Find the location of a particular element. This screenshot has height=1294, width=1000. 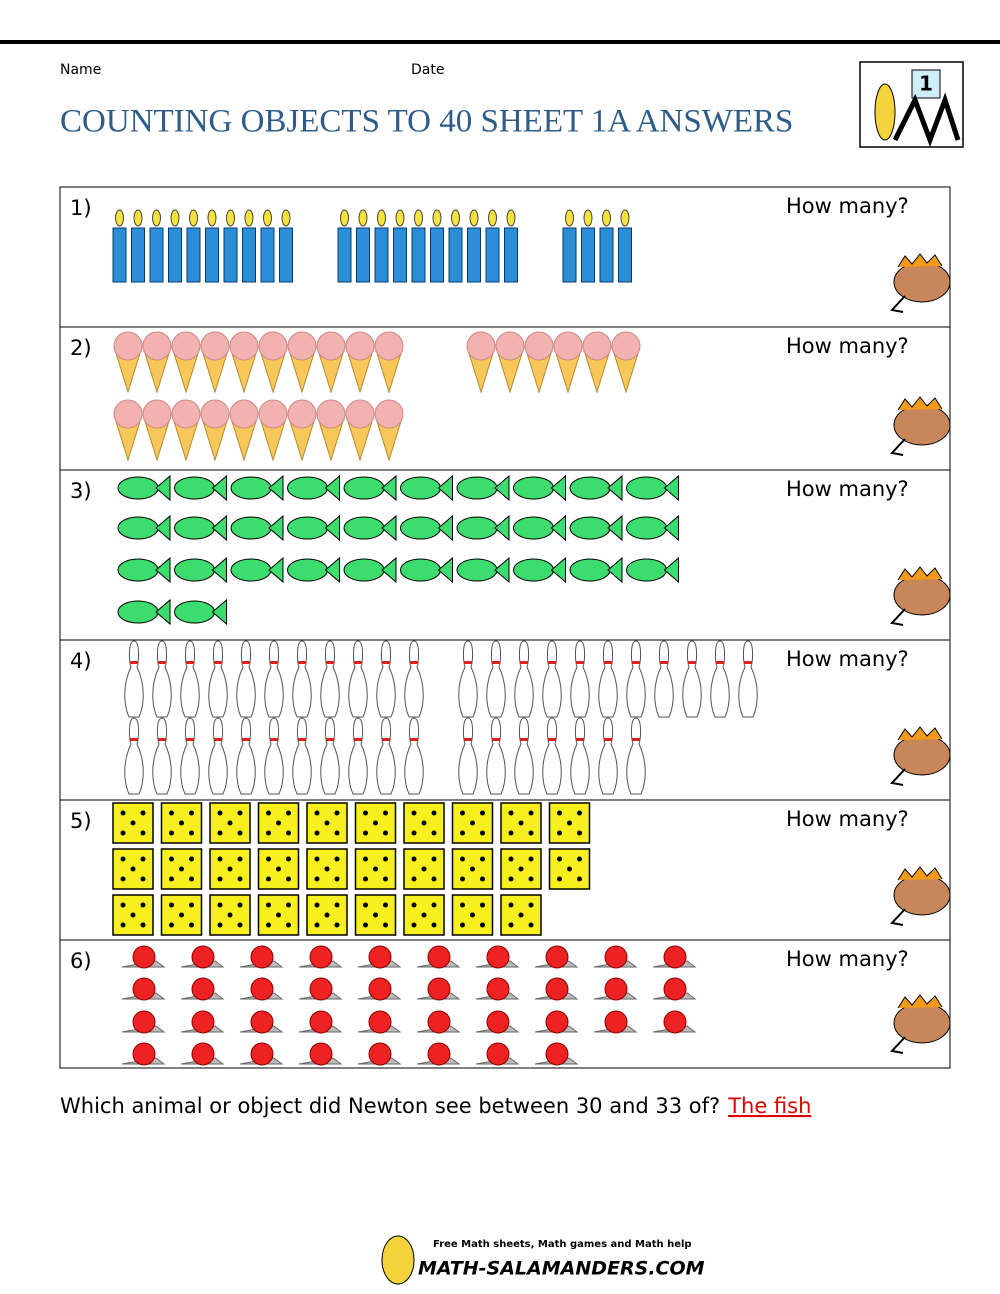

question-number: 1) is located at coordinates (81, 208).